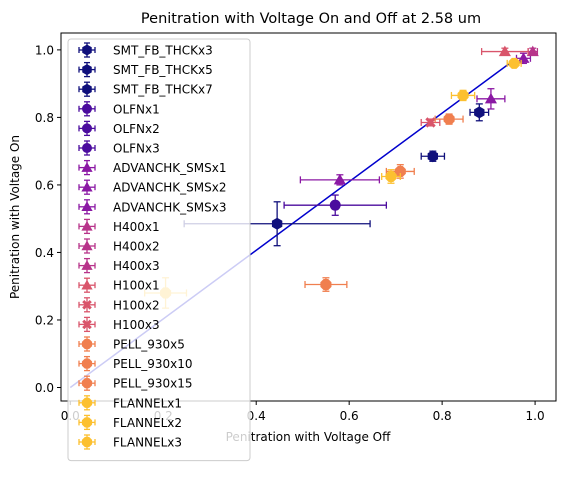 The height and width of the screenshot is (494, 567). I want to click on legend-label: OLFNx3, so click(136, 149).